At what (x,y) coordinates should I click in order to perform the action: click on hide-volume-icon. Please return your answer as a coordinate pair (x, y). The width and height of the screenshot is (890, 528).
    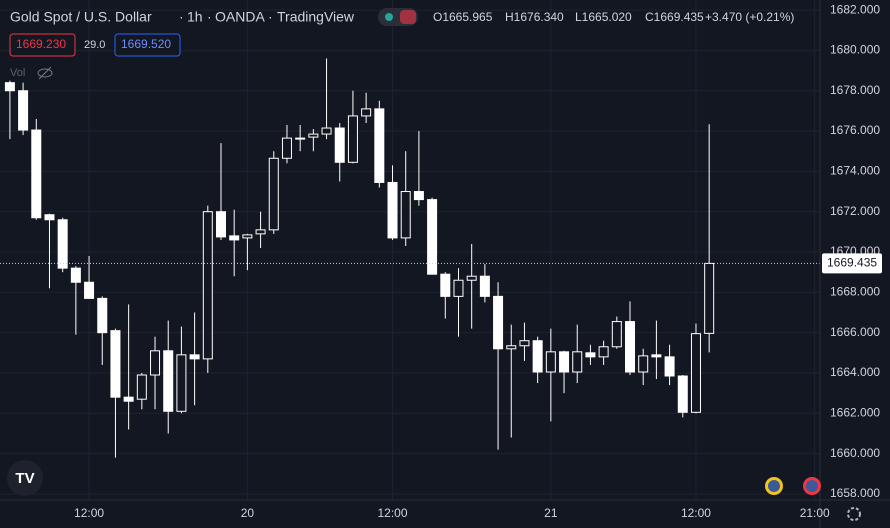
    Looking at the image, I should click on (45, 73).